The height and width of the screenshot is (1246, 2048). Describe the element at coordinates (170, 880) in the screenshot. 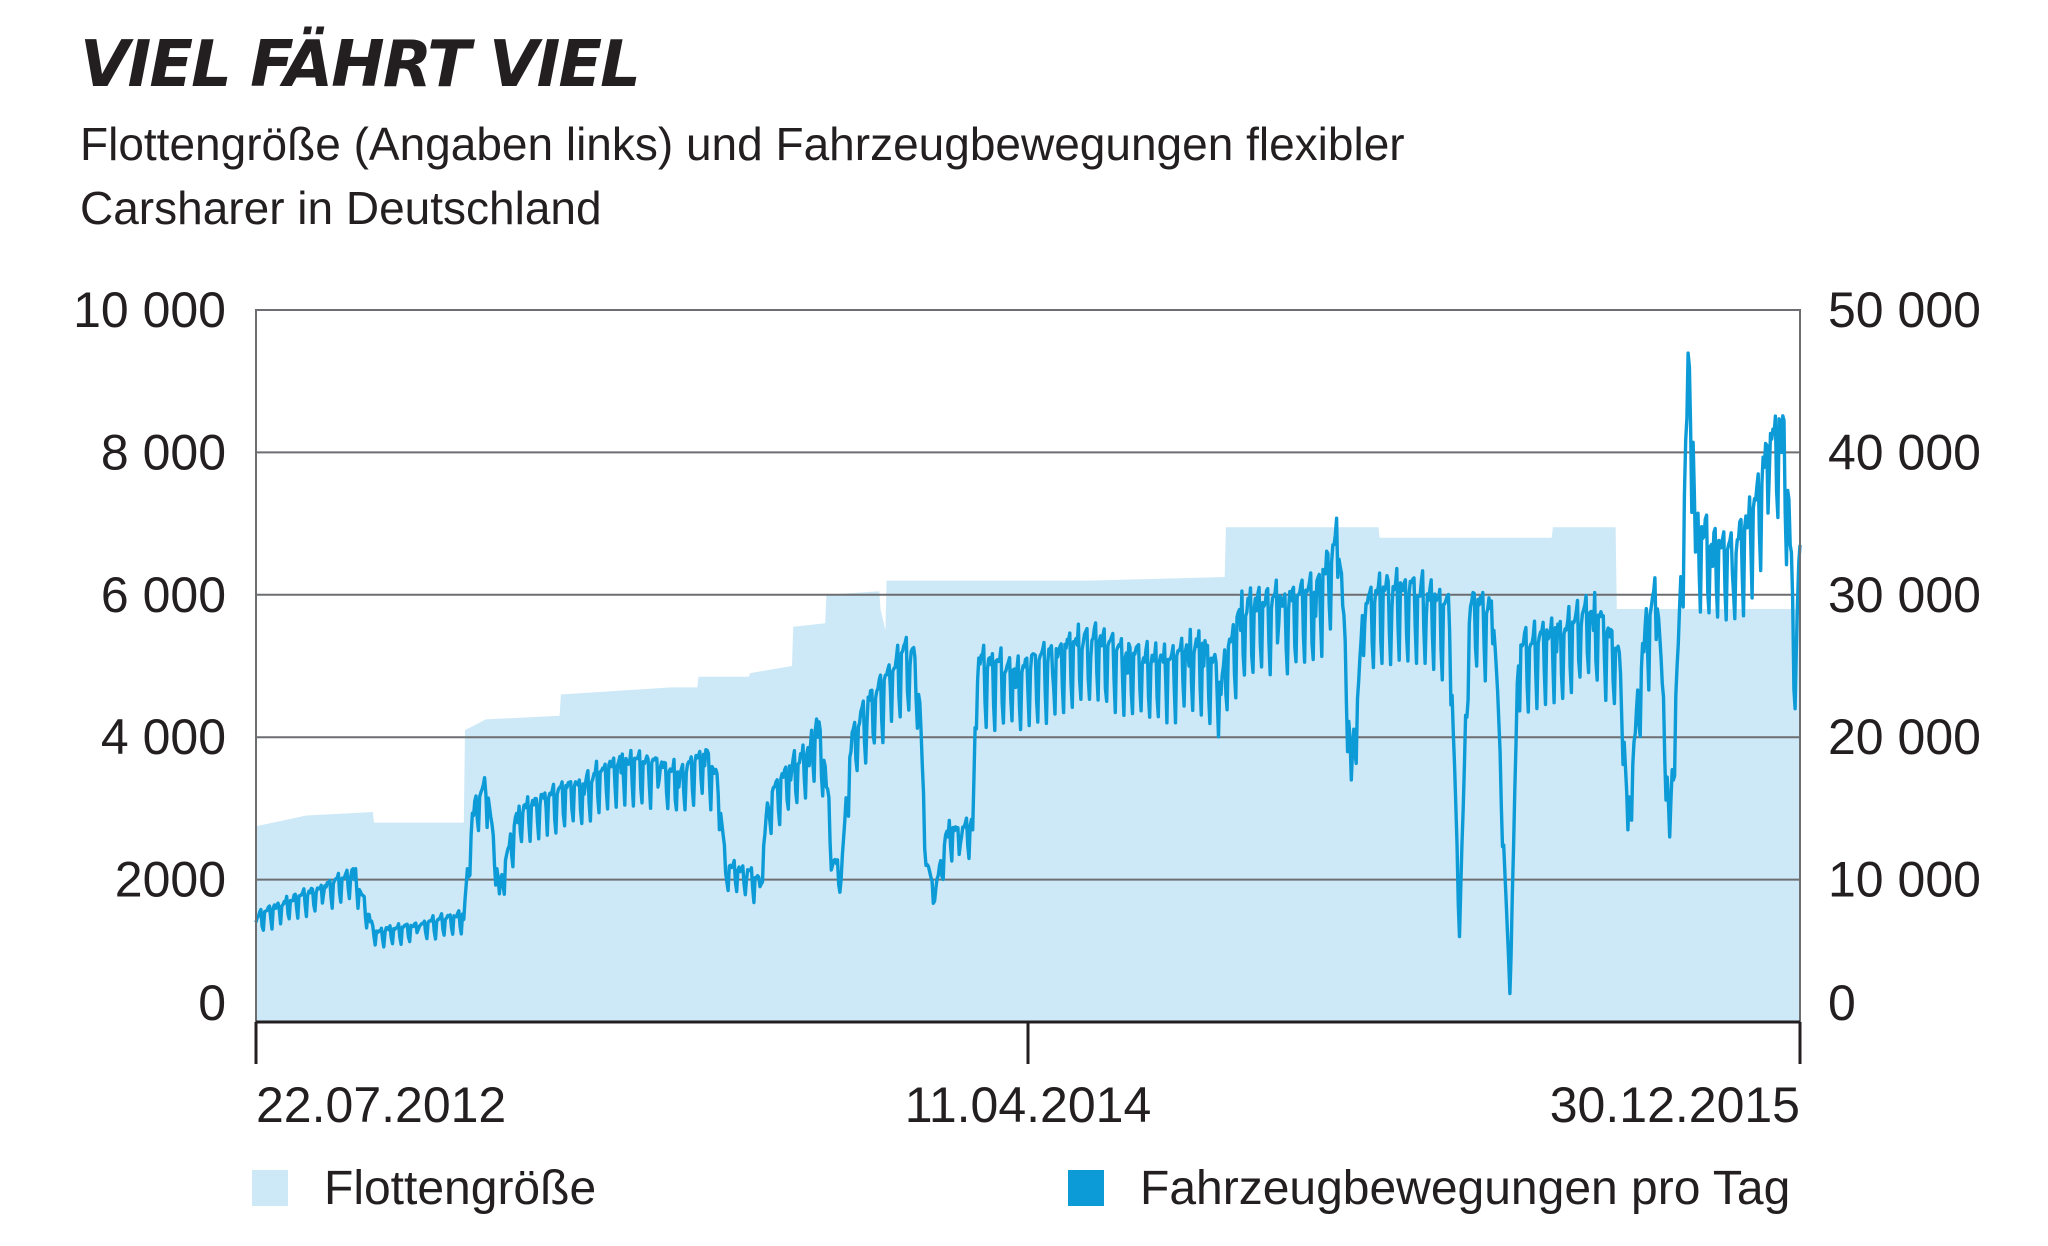

I see `y-left-tick-label: 2000` at that location.